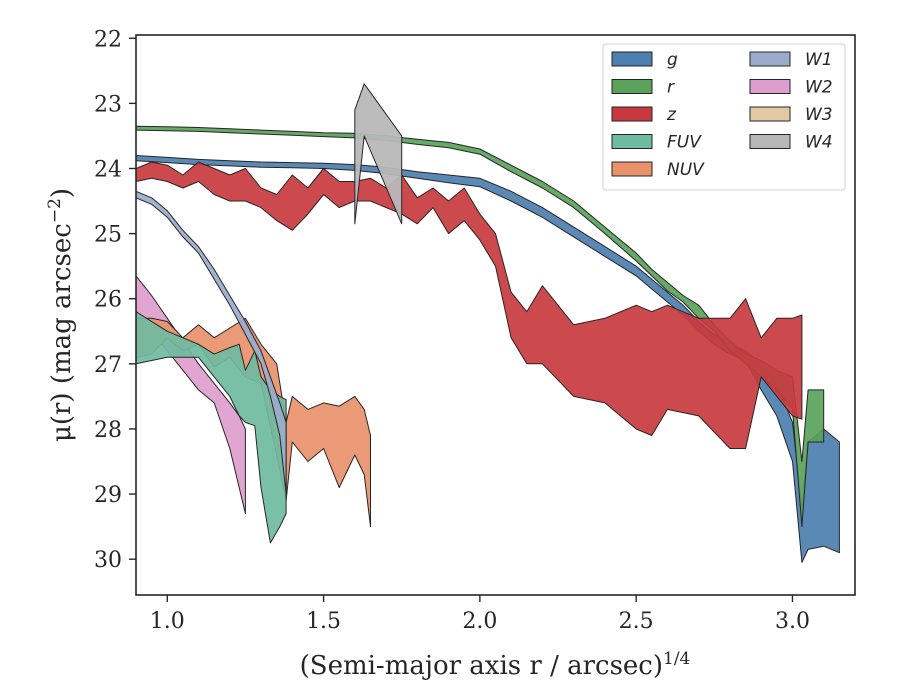  I want to click on legend-label-nuv: NUV, so click(686, 170).